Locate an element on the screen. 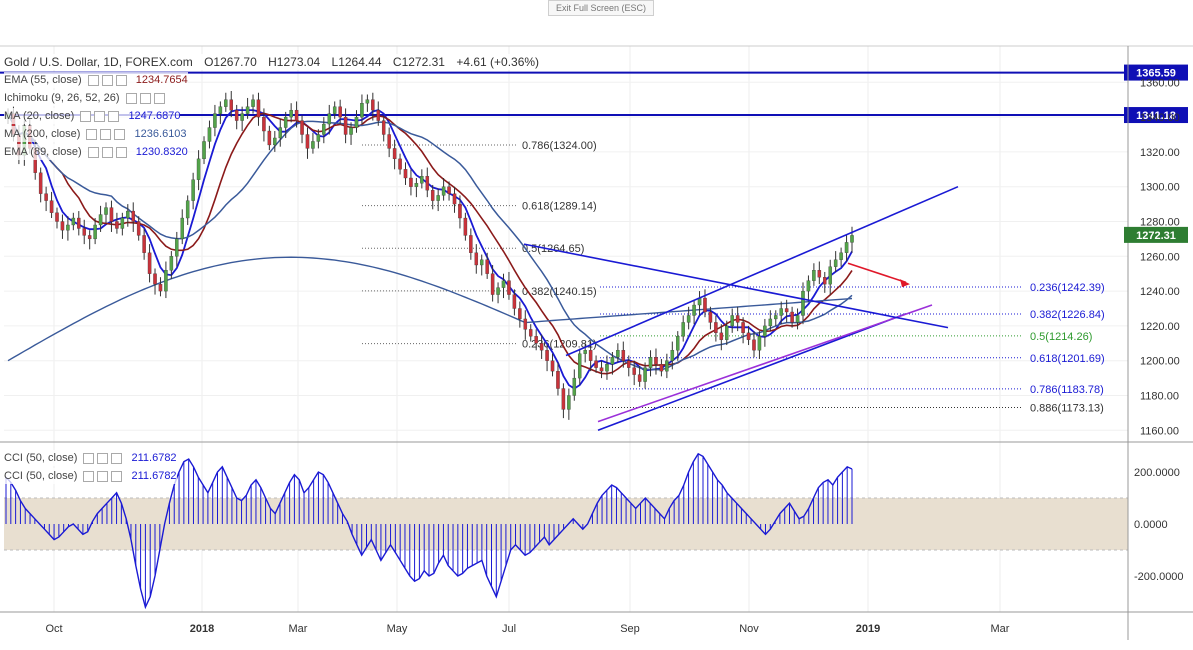 This screenshot has height=650, width=1193. indicator-legend-ma200: MA (200, close) 1236.6103 is located at coordinates (95, 134).